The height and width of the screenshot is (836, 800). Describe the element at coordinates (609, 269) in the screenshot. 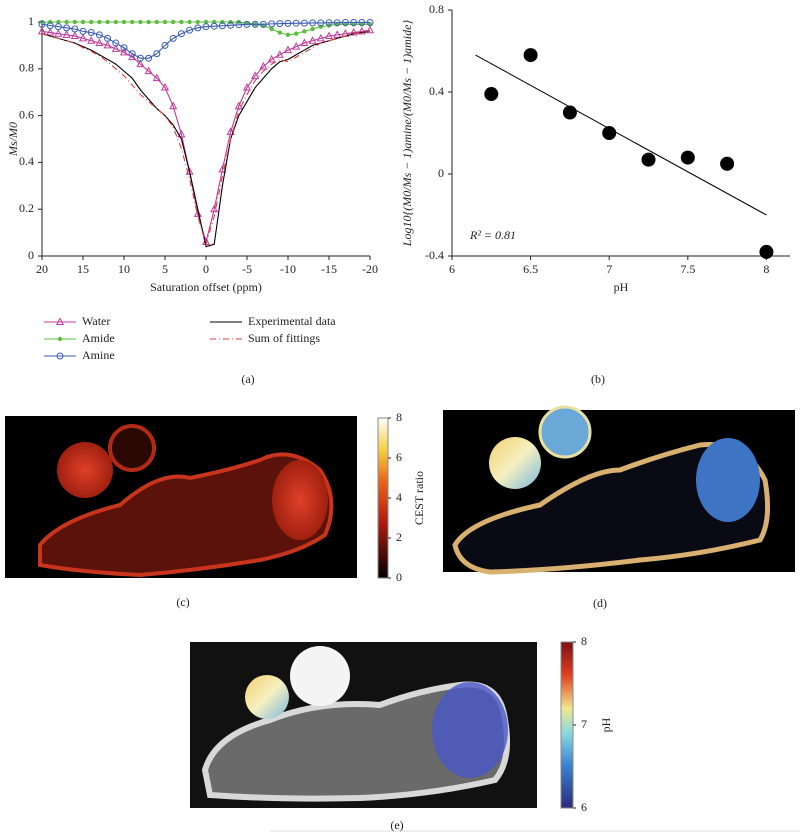

I see `x-tick-label: 7` at that location.